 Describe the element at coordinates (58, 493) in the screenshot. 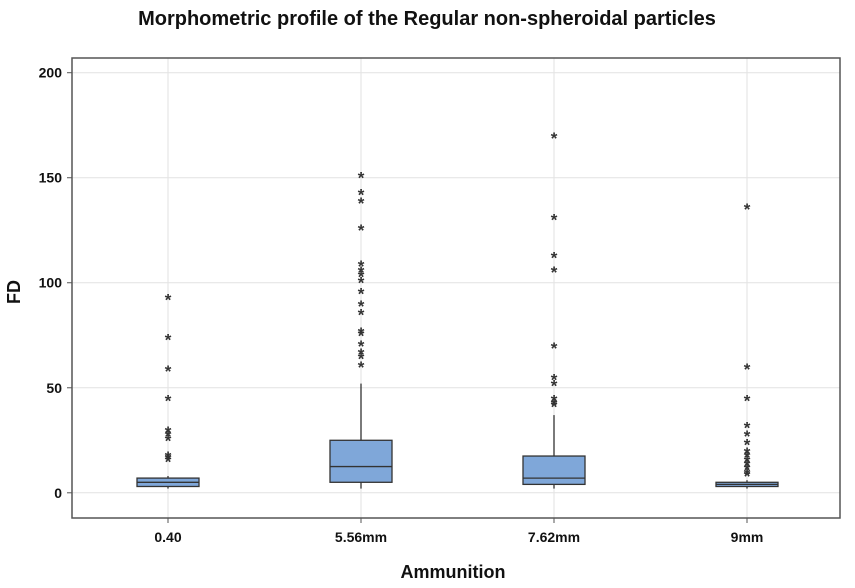

I see `y-tick-label: 0` at that location.